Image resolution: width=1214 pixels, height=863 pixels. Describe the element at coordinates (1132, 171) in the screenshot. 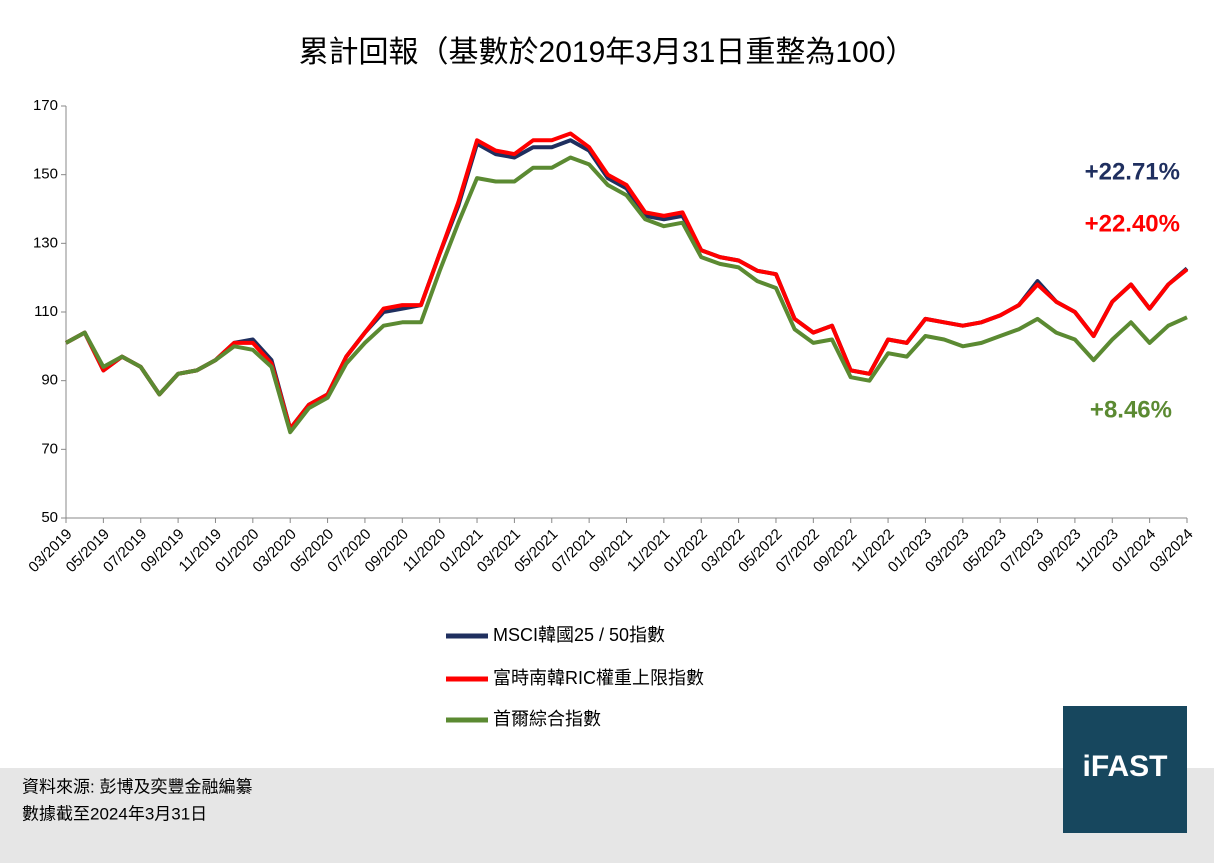

I see `annotation: +22.71%` at that location.